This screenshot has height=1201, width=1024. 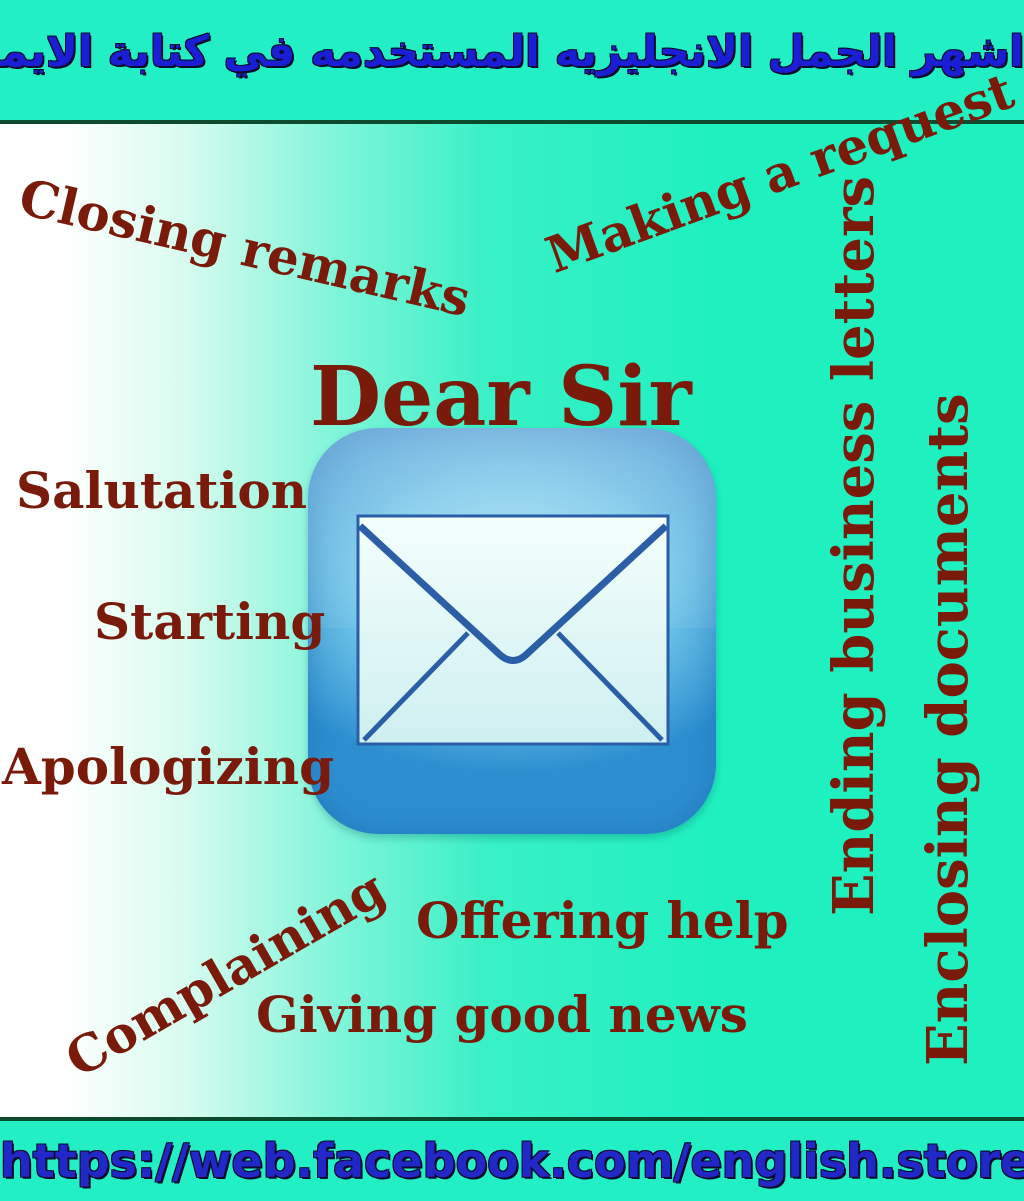 I want to click on phrase-ending-business-letters: Ending business letters, so click(x=854, y=545).